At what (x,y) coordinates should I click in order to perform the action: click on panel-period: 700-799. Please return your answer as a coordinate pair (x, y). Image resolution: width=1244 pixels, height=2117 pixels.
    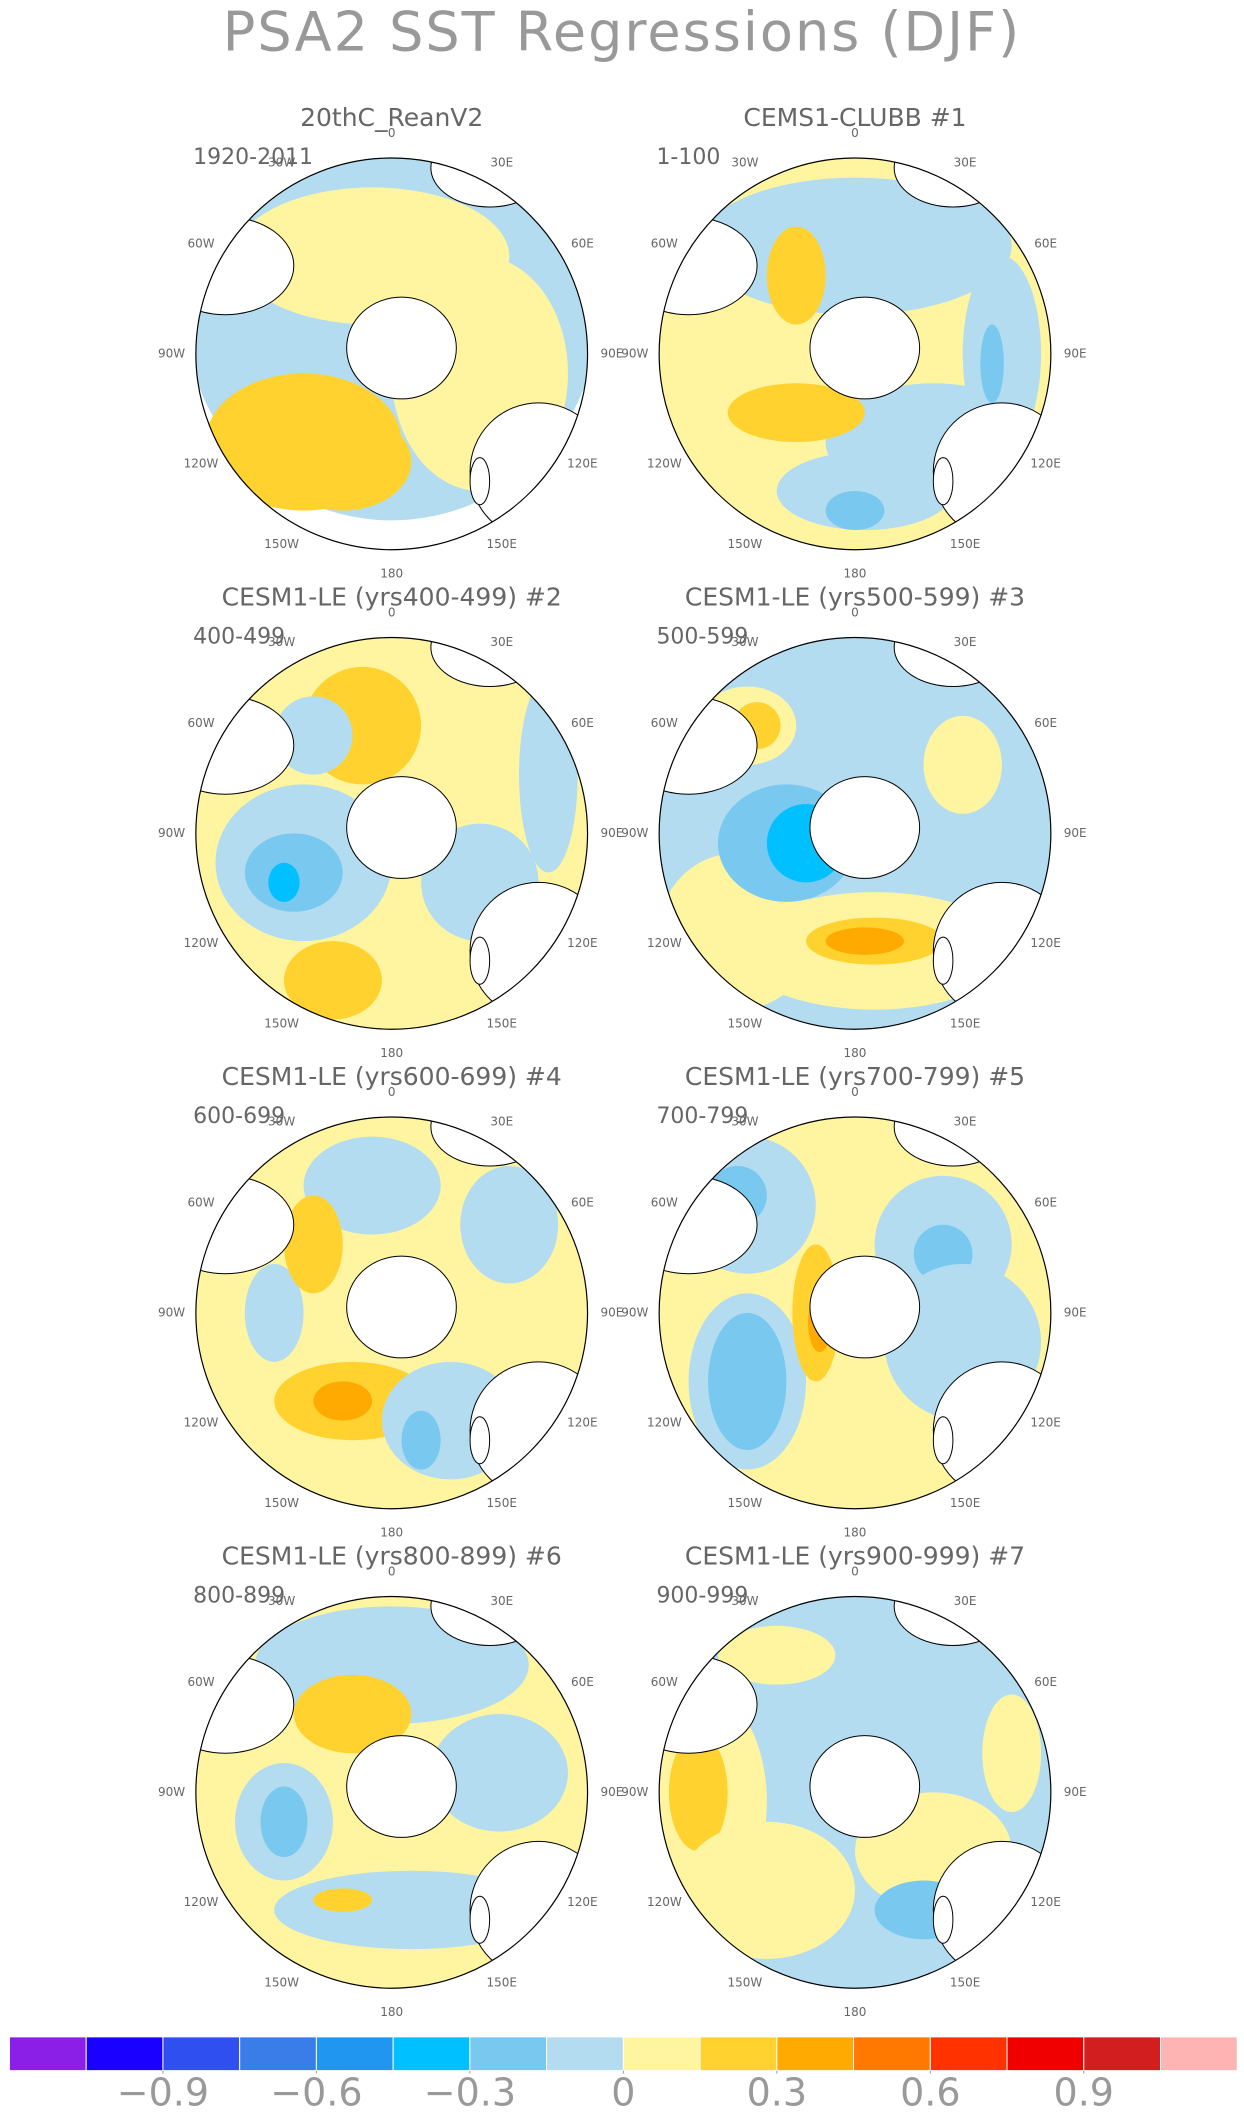
    Looking at the image, I should click on (702, 1116).